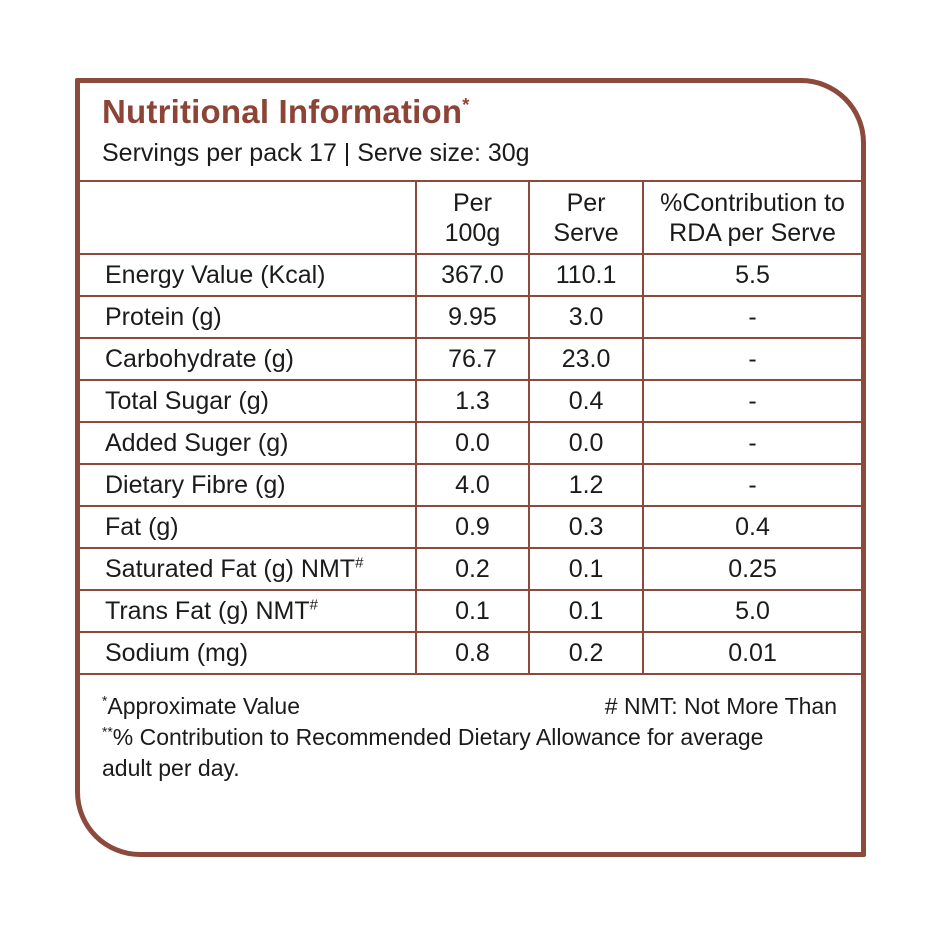  Describe the element at coordinates (248, 527) in the screenshot. I see `nutrient-label: Fat (g)` at that location.